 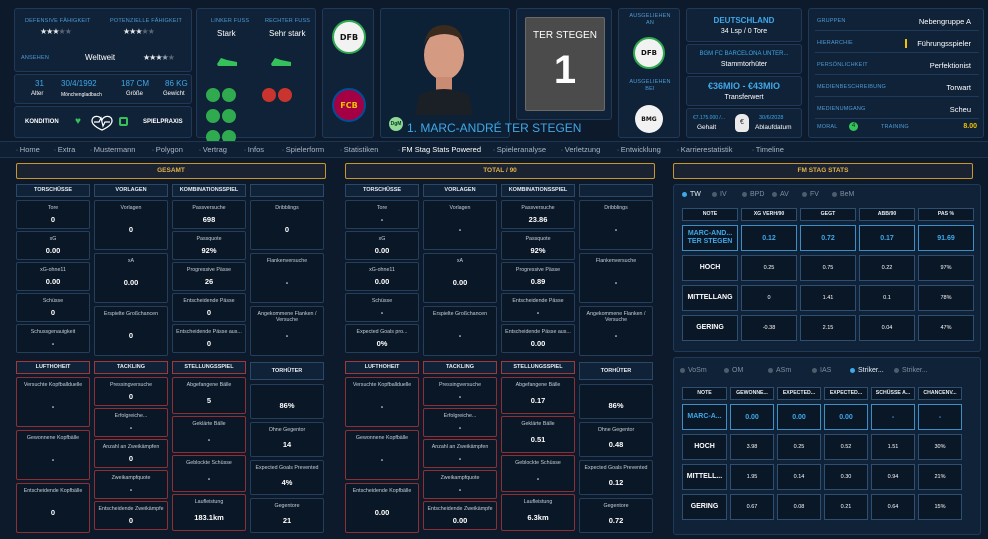 What do you see at coordinates (649, 73) in the screenshot?
I see `loan-card: Ausgeliehen an DFB Ausgeliehen bei BMG` at bounding box center [649, 73].